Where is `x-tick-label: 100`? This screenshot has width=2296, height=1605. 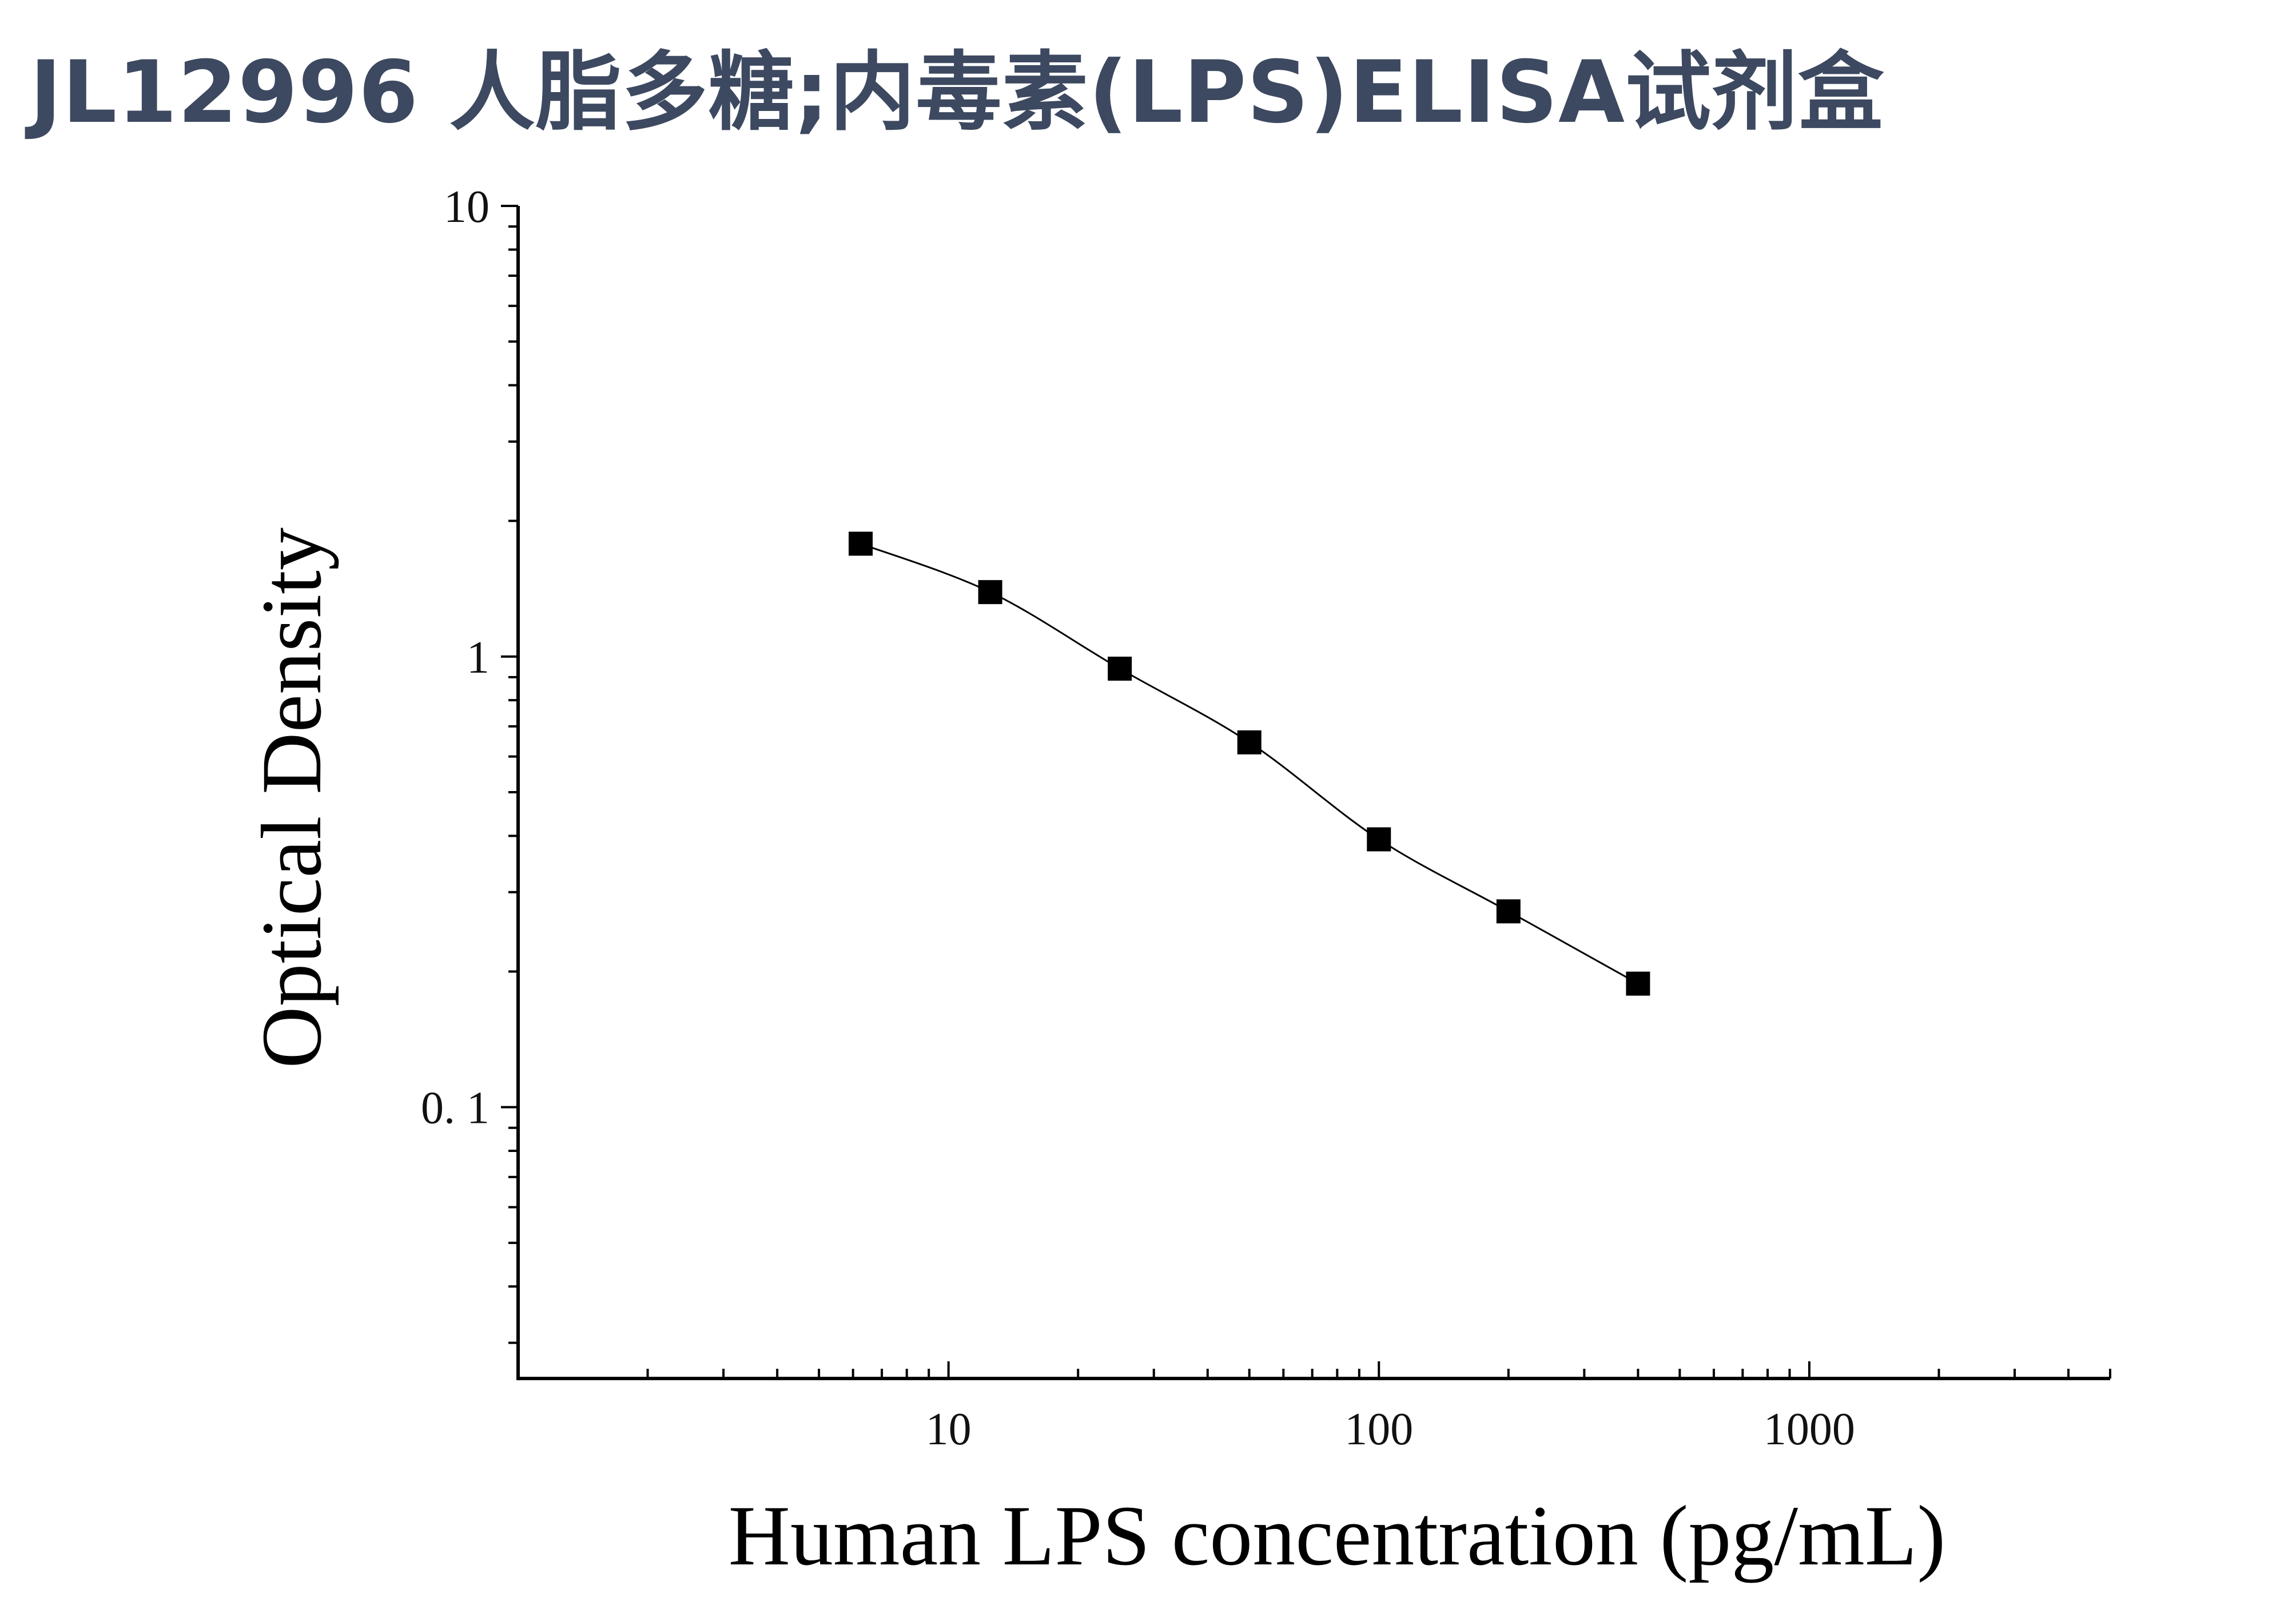
x-tick-label: 100 is located at coordinates (1378, 1429).